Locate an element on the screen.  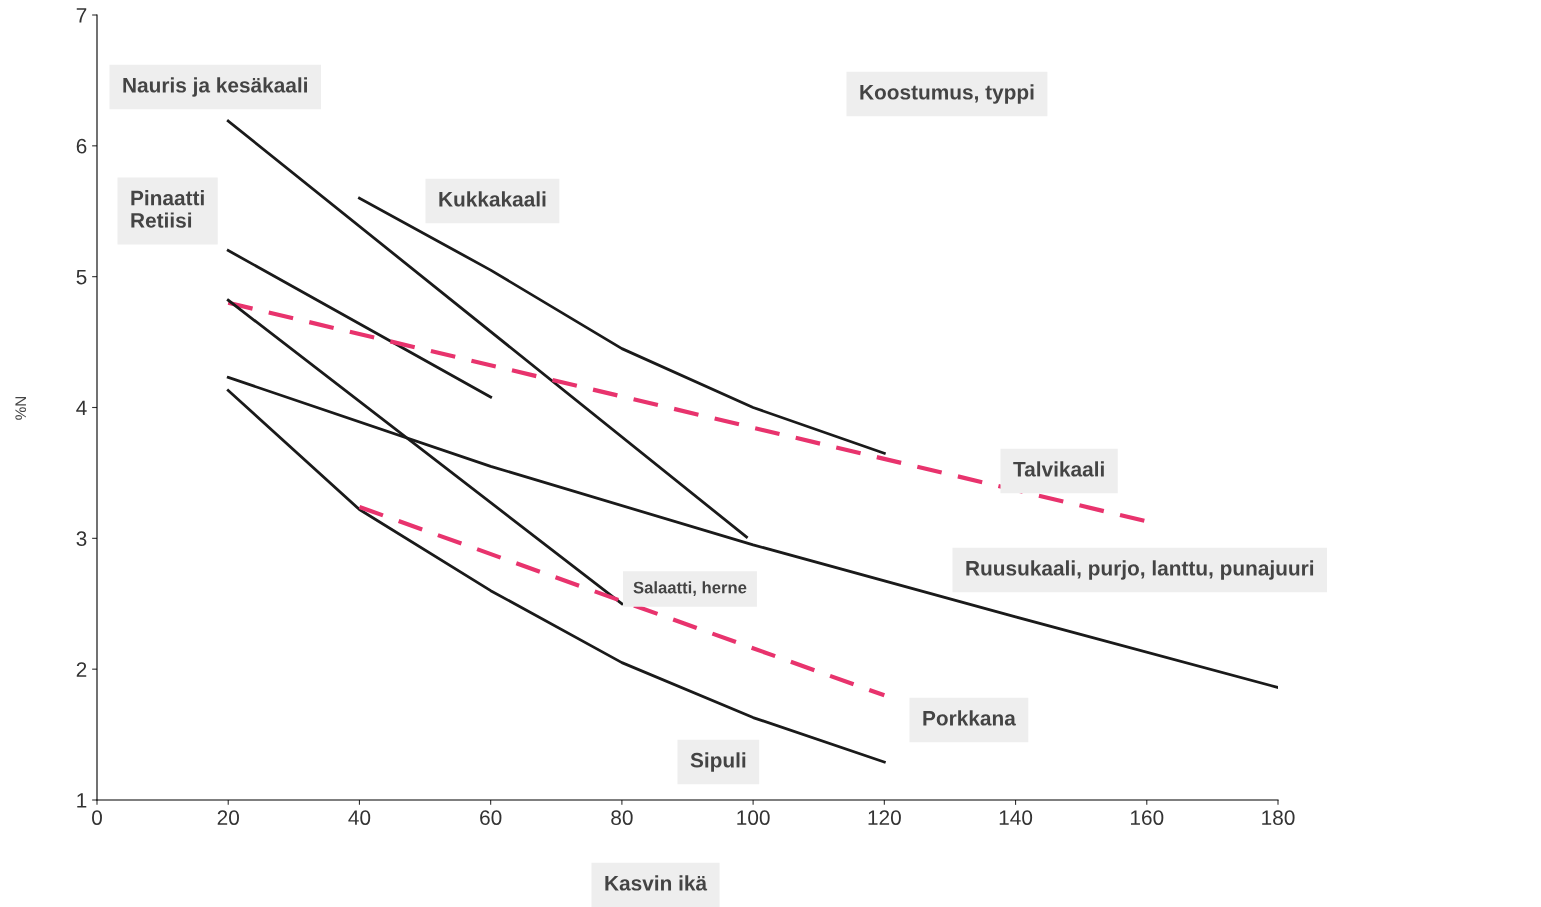
series-label: Kukkakaali is located at coordinates (492, 199).